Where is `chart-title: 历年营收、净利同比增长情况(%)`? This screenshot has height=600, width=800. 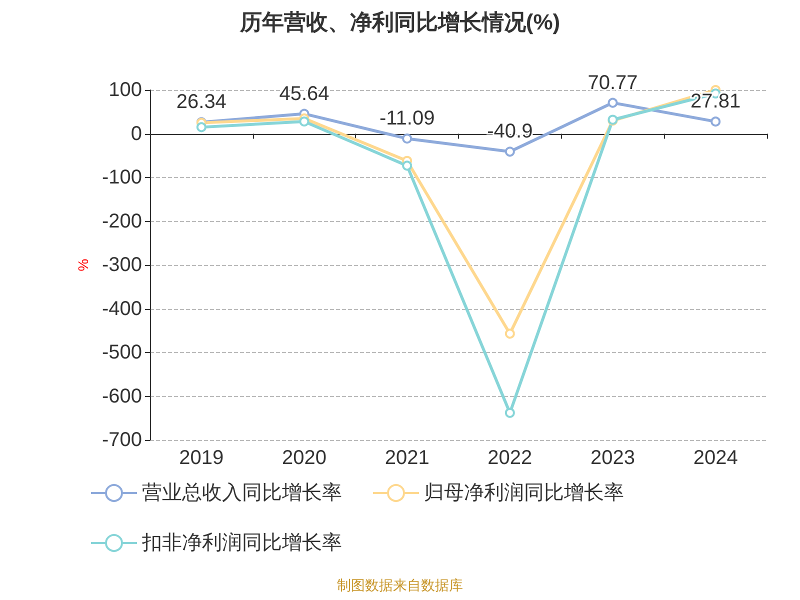 chart-title: 历年营收、净利同比增长情况(%) is located at coordinates (399, 22).